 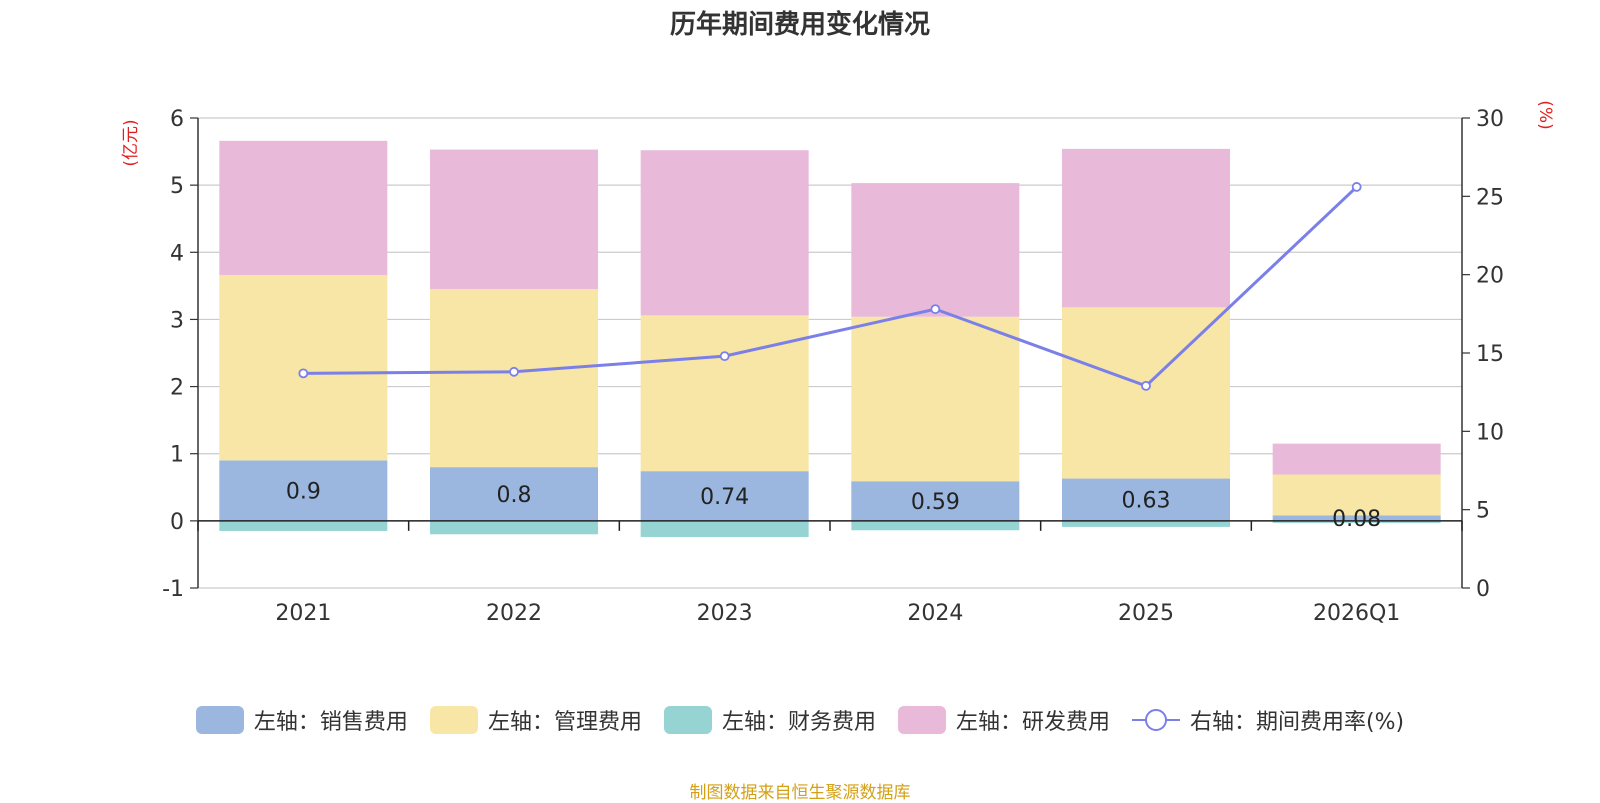 I want to click on category-label: 2024, so click(x=935, y=613).